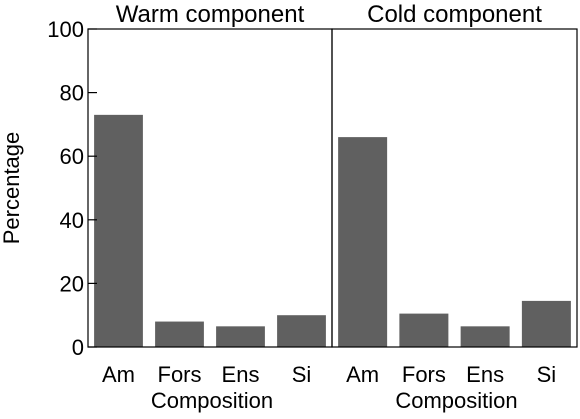 The height and width of the screenshot is (419, 580). I want to click on y-tick-label-20: 20, so click(72, 283).